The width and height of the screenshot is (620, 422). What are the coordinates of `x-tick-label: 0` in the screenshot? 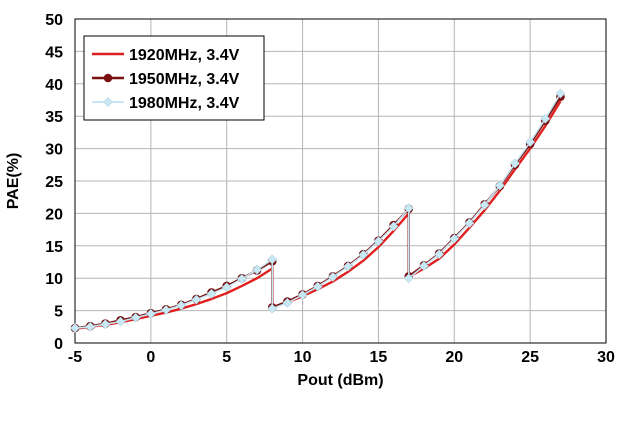 It's located at (150, 357).